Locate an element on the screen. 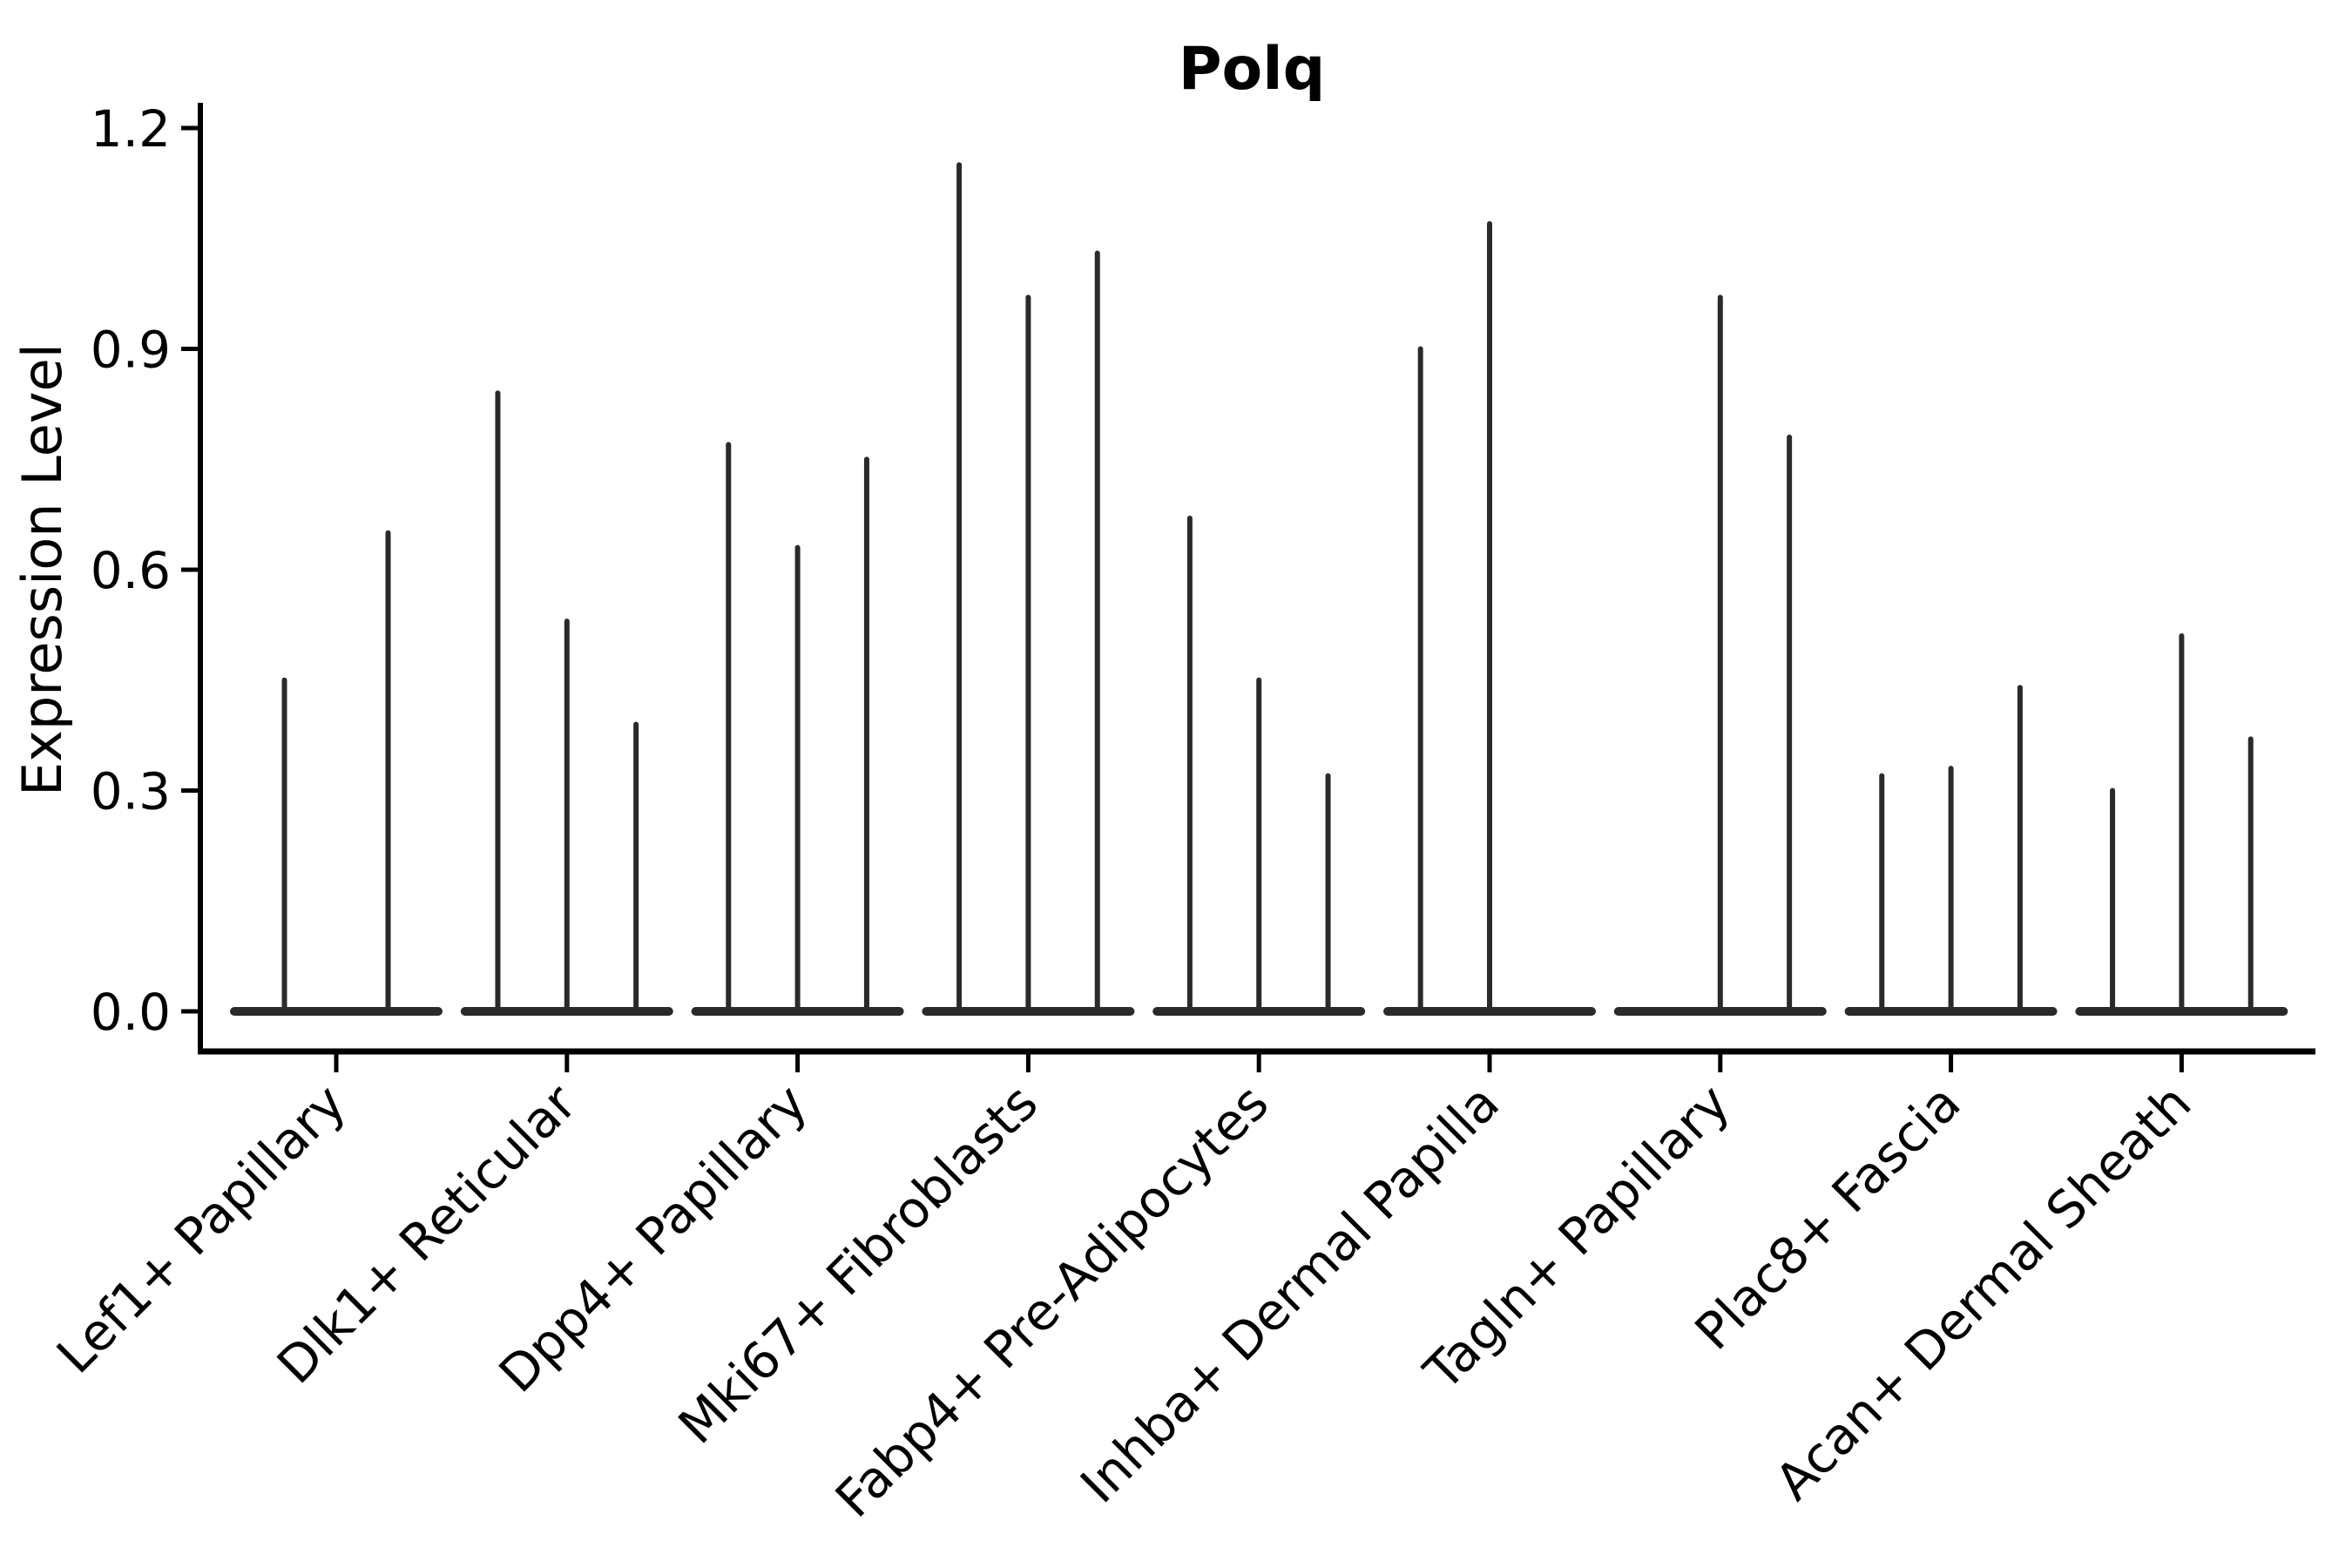  x-tick-label: Fabp4+ Pre-Adipocytes is located at coordinates (1052, 1301).